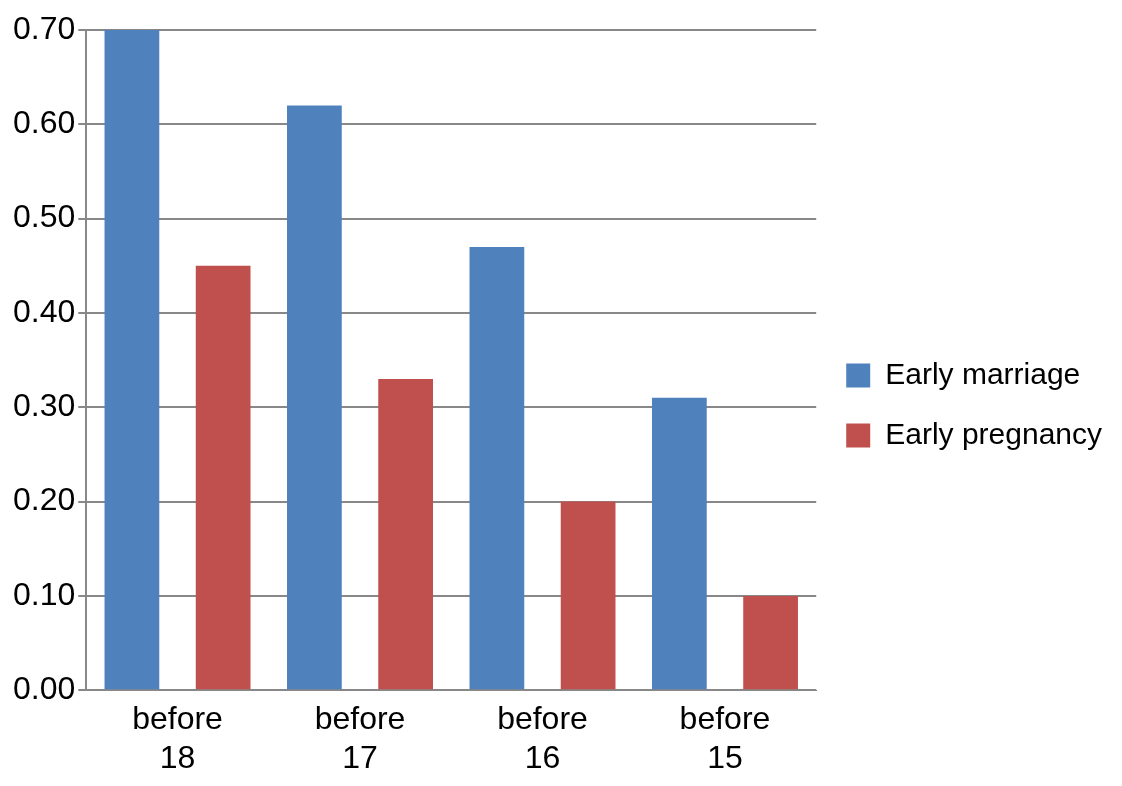 The image size is (1122, 786). I want to click on y-tick-label: 0.40, so click(44, 310).